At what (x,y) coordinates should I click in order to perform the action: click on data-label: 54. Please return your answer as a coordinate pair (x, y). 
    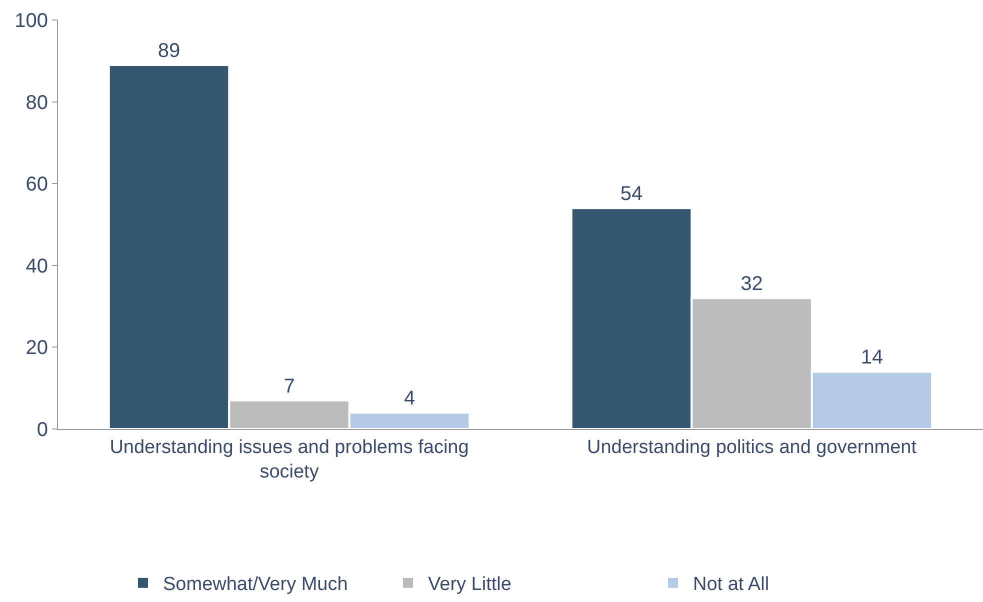
    Looking at the image, I should click on (631, 194).